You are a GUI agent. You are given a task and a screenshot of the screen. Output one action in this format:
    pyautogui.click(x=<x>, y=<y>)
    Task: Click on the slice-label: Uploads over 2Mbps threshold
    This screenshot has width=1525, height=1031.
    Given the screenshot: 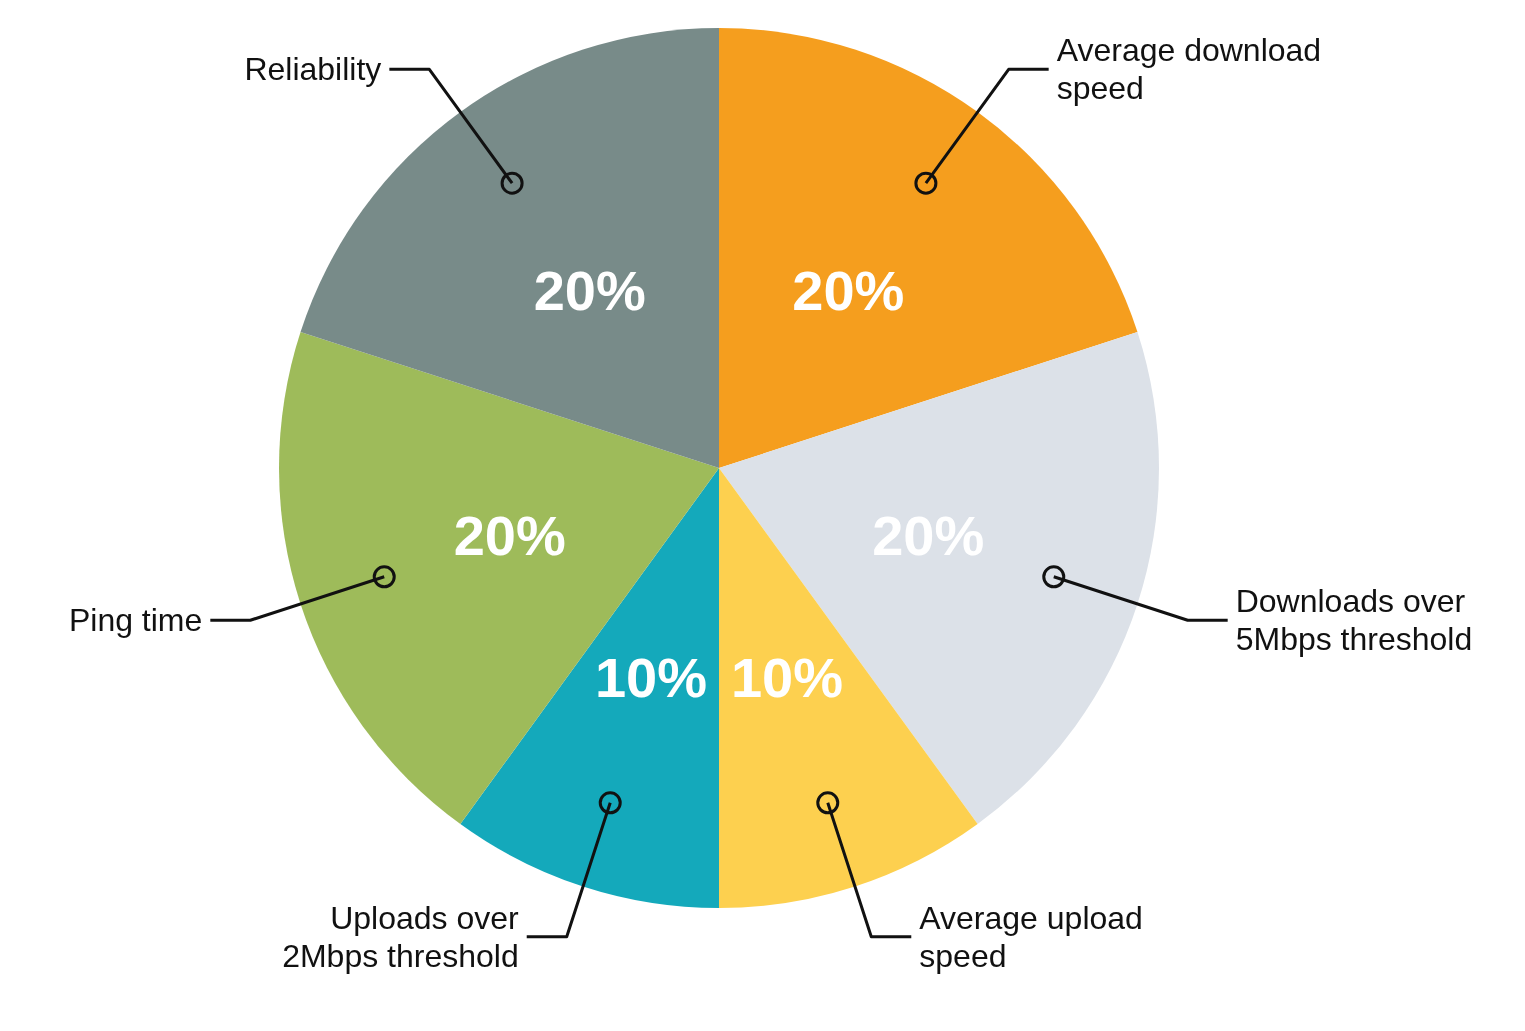 What is the action you would take?
    pyautogui.click(x=401, y=936)
    